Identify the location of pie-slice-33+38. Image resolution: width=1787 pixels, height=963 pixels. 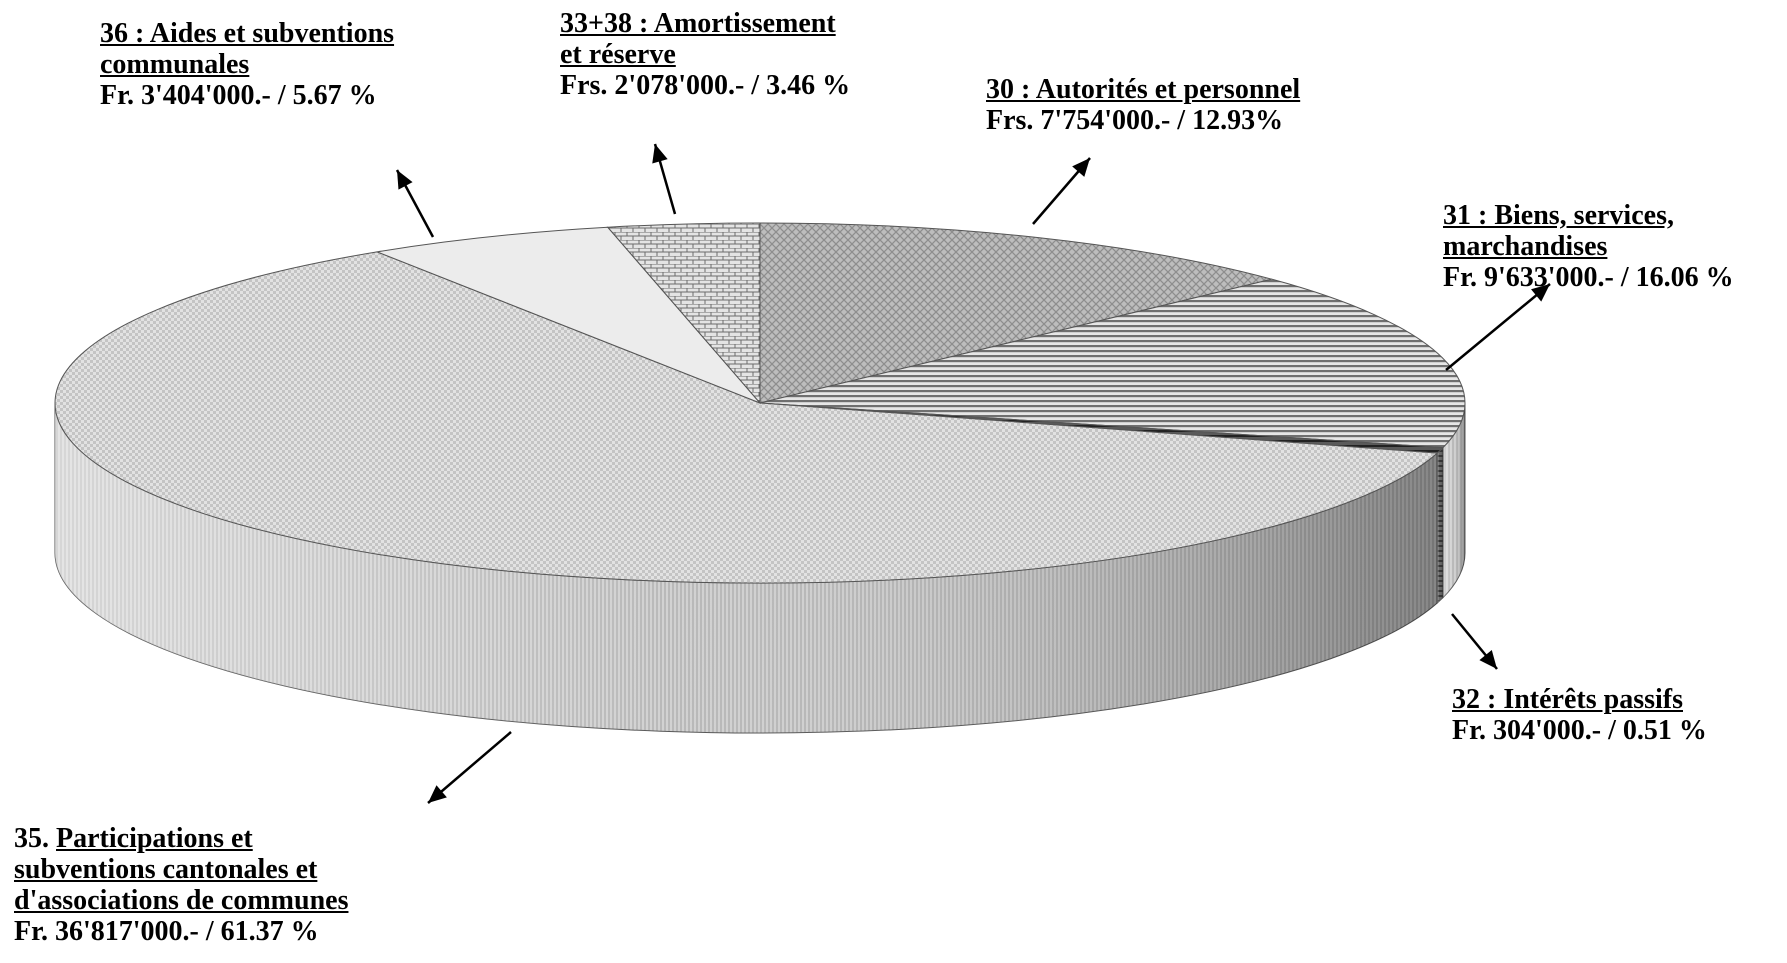
(683, 313).